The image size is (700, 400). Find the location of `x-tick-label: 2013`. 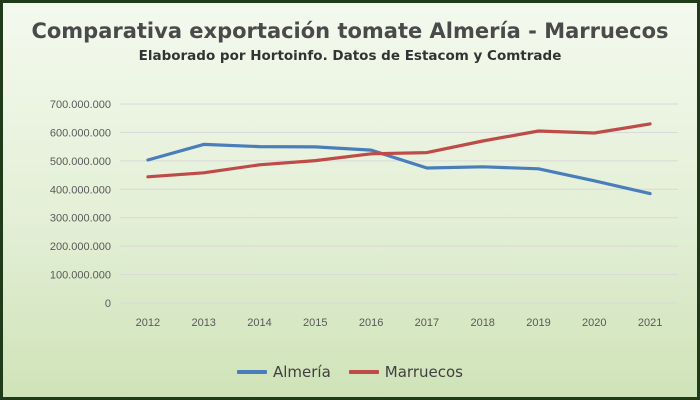

x-tick-label: 2013 is located at coordinates (203, 323).